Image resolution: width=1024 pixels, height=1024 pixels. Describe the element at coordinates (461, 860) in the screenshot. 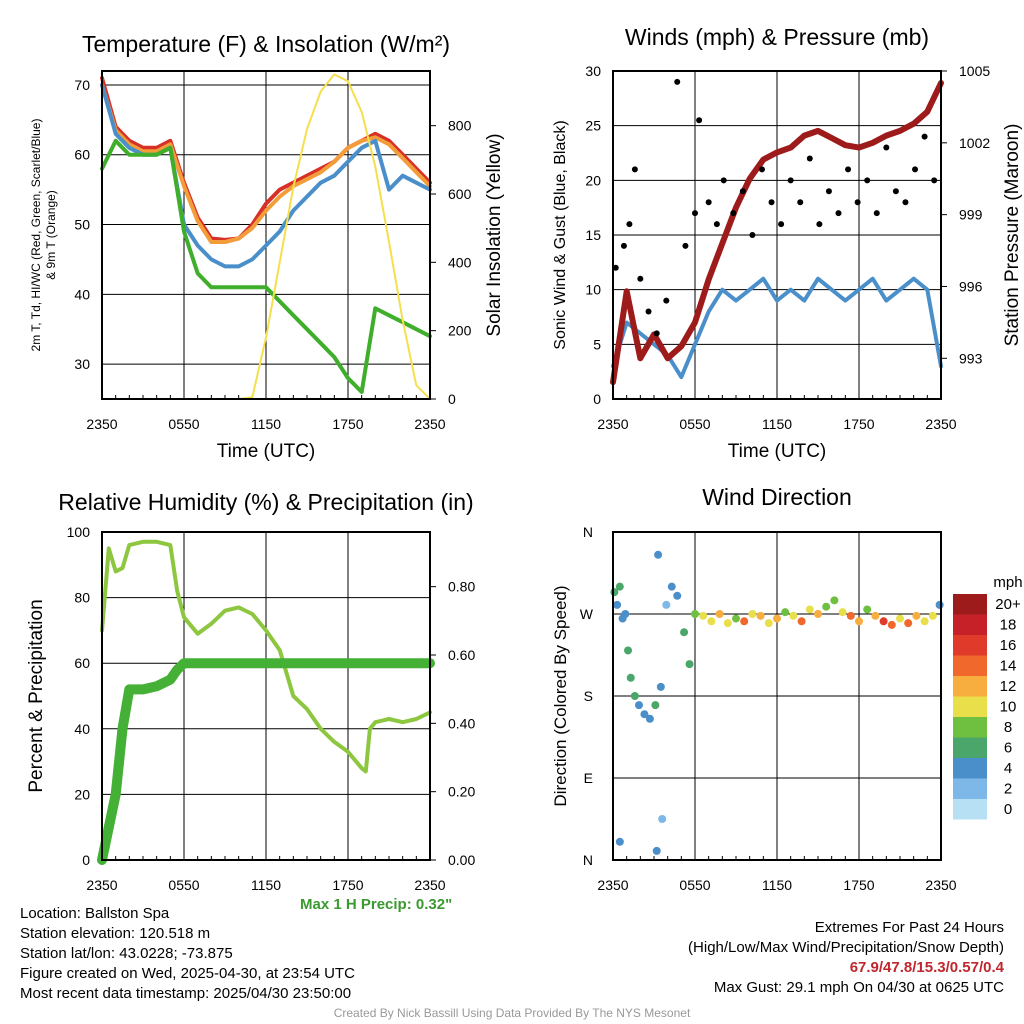

I see `y2-tick-label: 0.00` at that location.